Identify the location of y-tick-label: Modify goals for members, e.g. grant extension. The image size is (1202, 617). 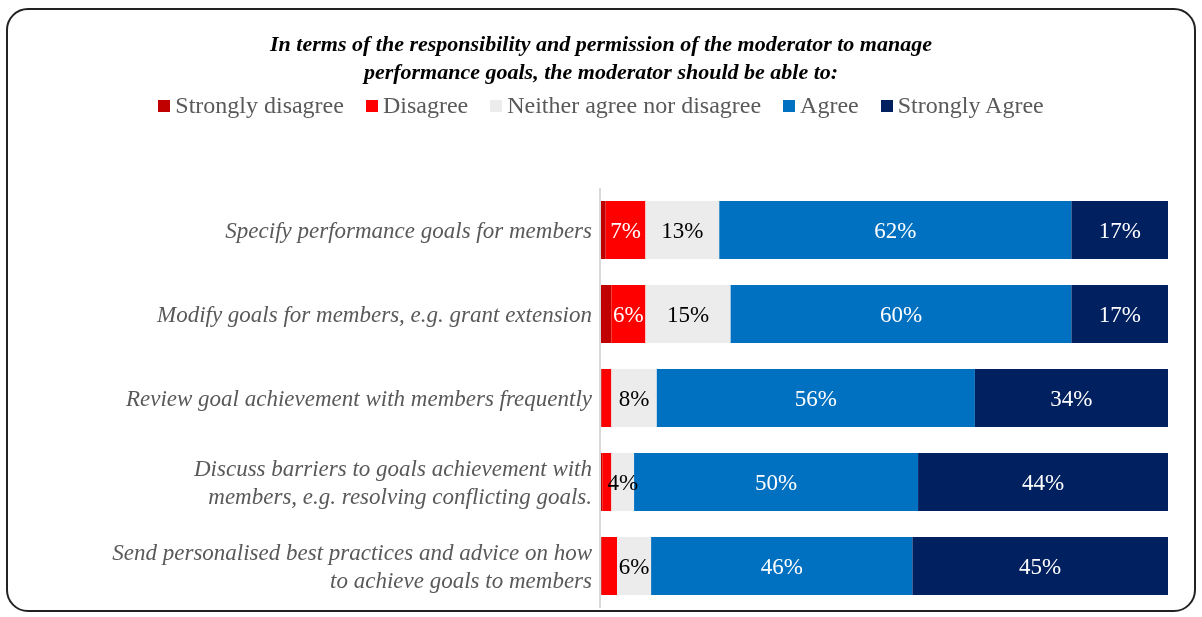
(373, 314).